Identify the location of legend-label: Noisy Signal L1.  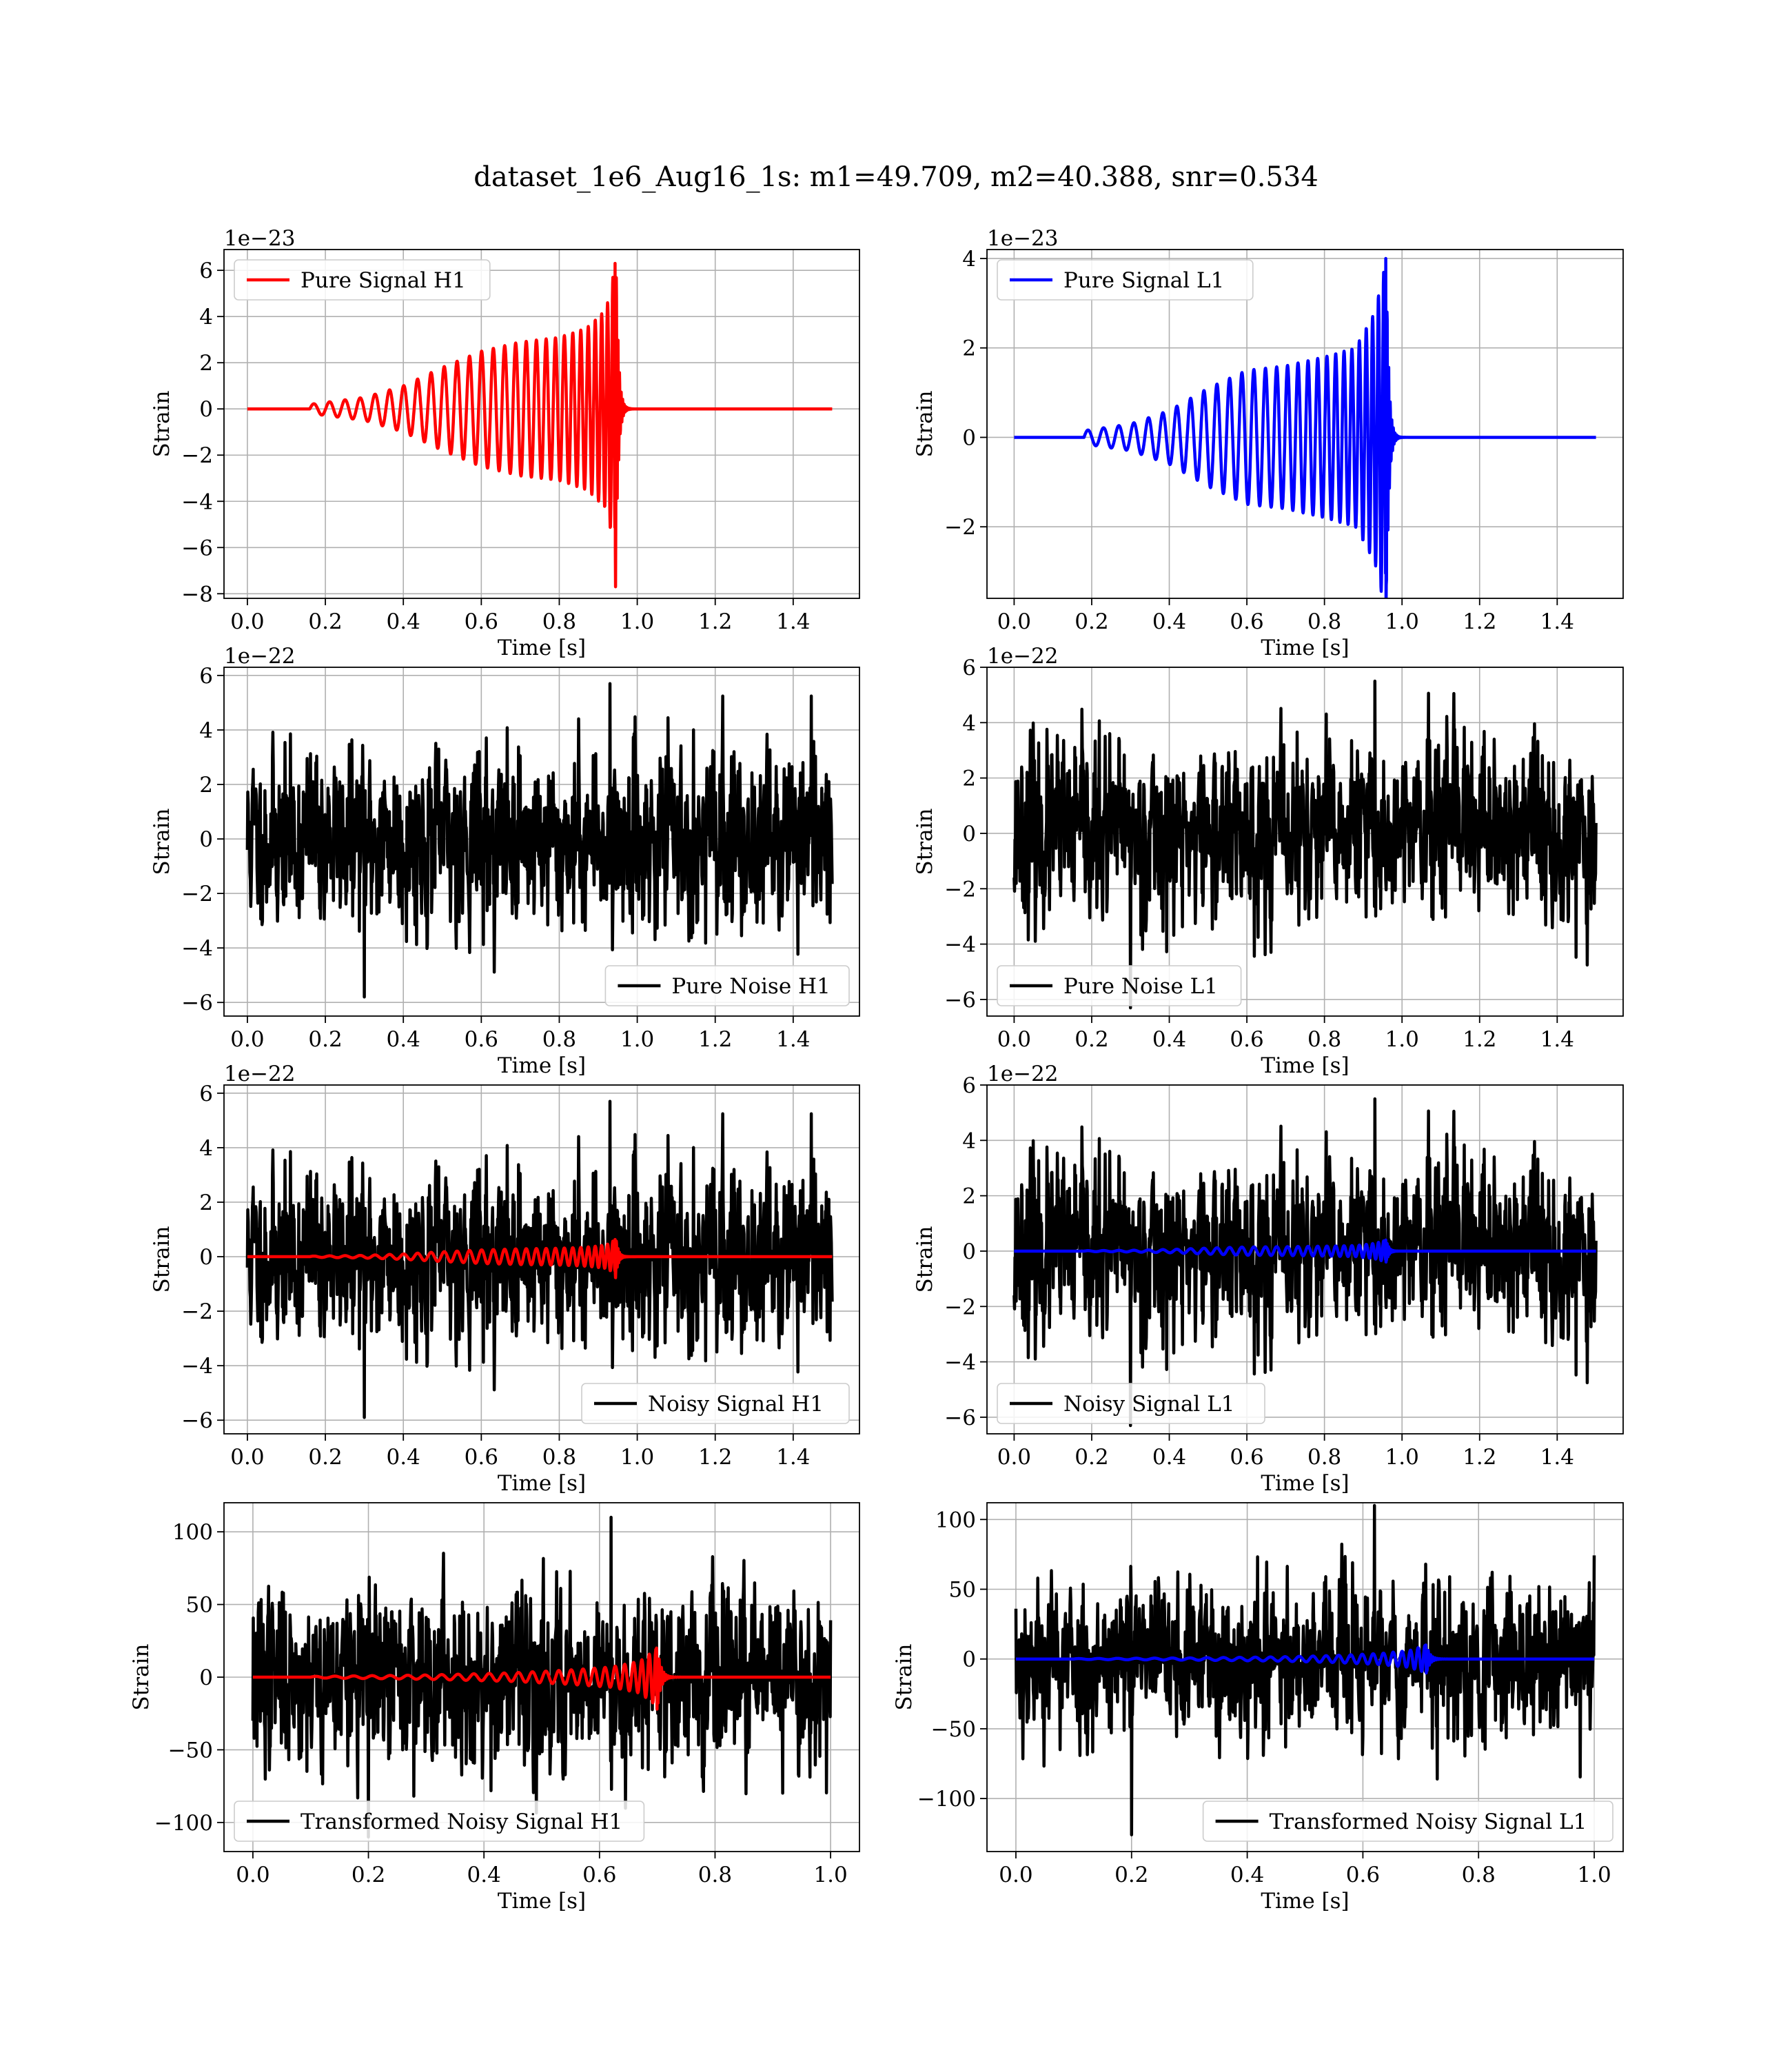
(1149, 1404).